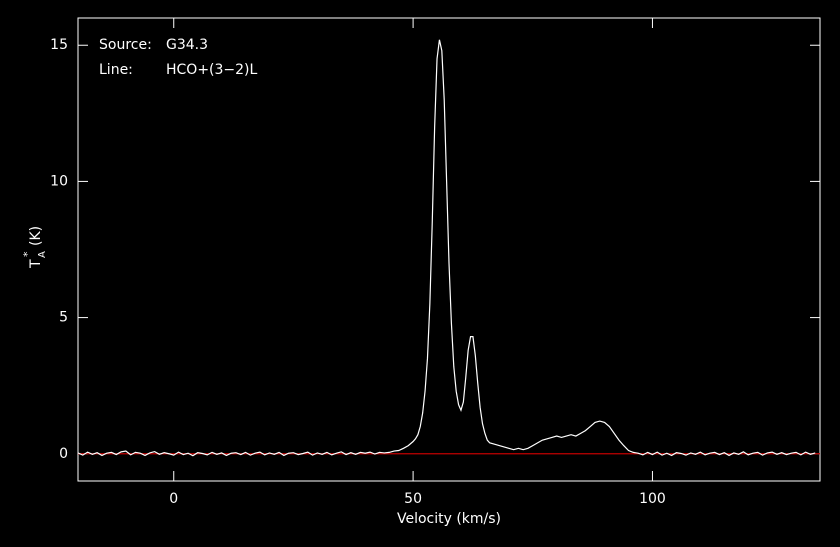 The height and width of the screenshot is (547, 840). I want to click on x-tick-label: 100, so click(652, 499).